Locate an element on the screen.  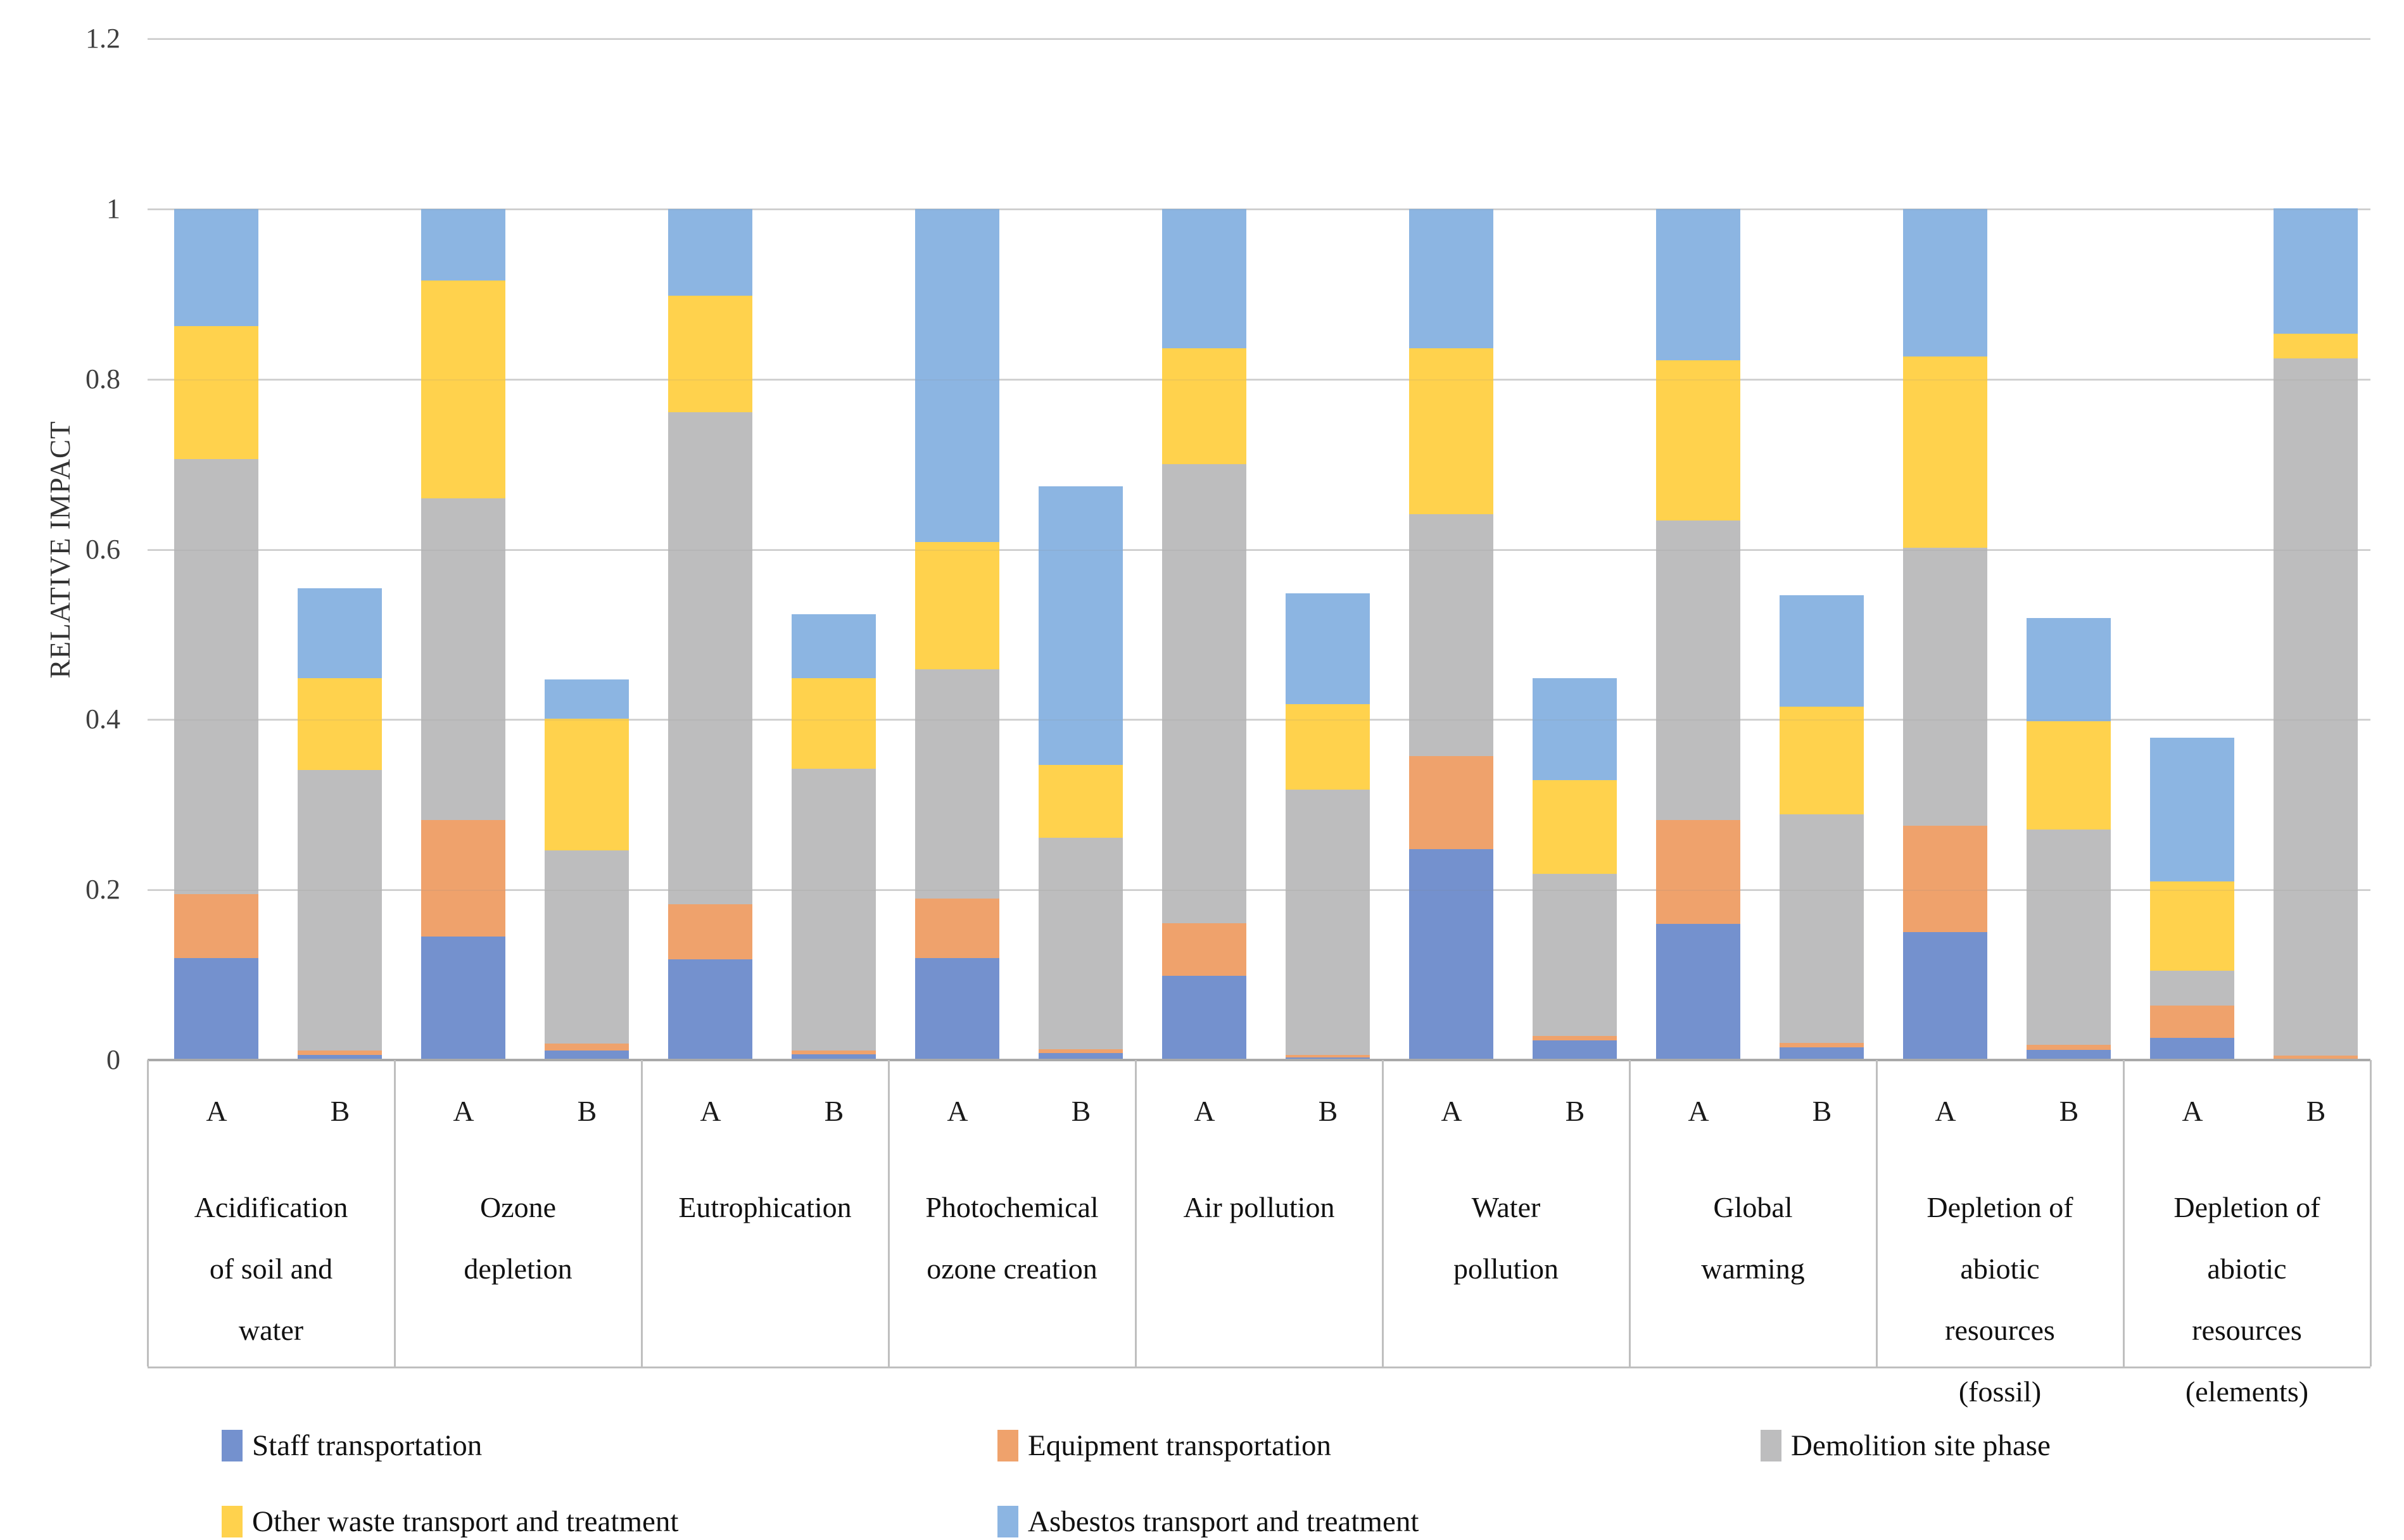
category-label: Global warming is located at coordinates (1753, 1238).